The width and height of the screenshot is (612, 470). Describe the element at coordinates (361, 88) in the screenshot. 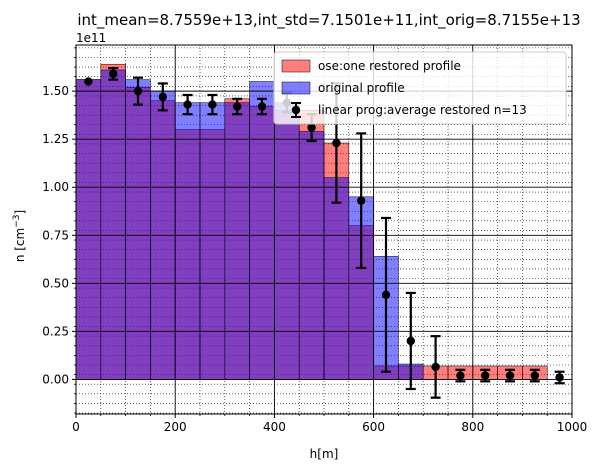

I see `legend-entry-original-label: original profile` at that location.